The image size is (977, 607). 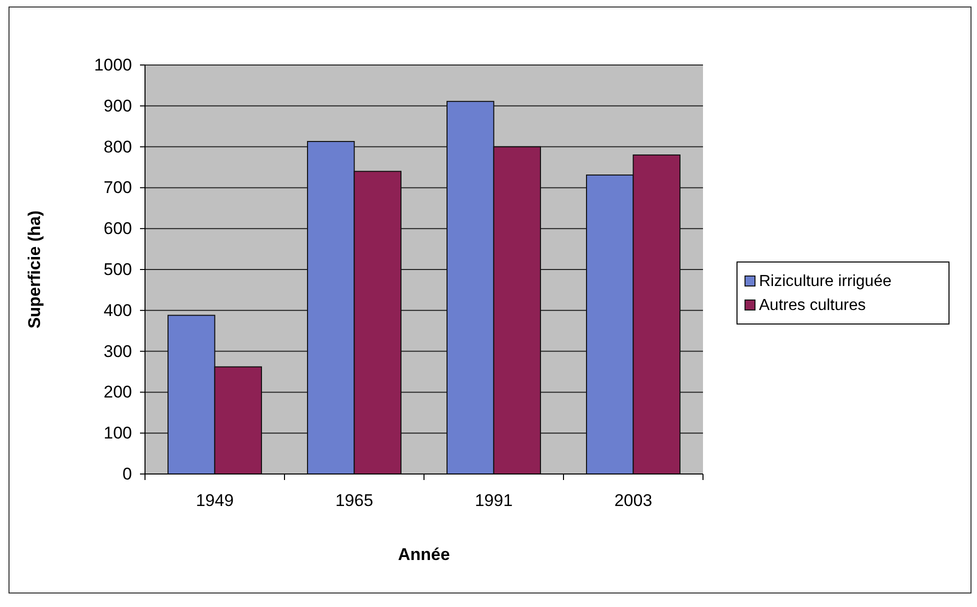 What do you see at coordinates (118, 228) in the screenshot?
I see `y-tick-label: 600` at bounding box center [118, 228].